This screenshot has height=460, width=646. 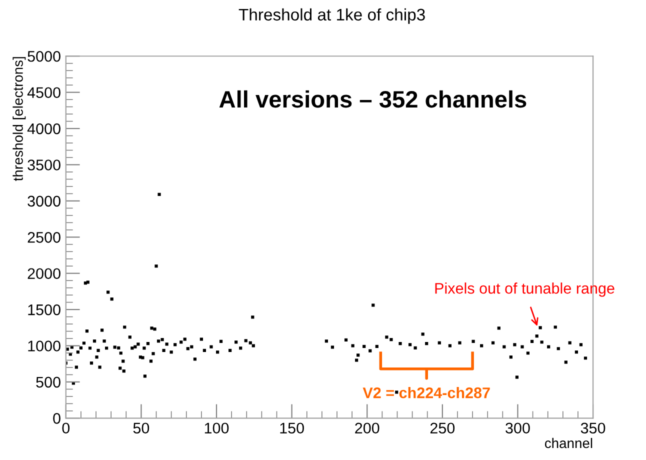 I want to click on annotation: Pixels out of tunable range, so click(x=524, y=289).